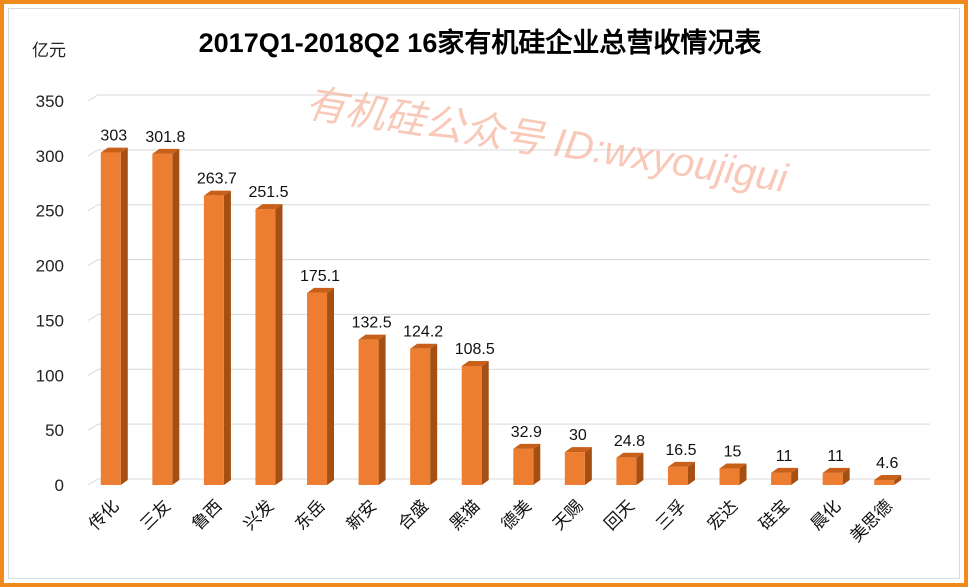 The height and width of the screenshot is (587, 968). What do you see at coordinates (361, 514) in the screenshot?
I see `x-tick-label: 新安` at bounding box center [361, 514].